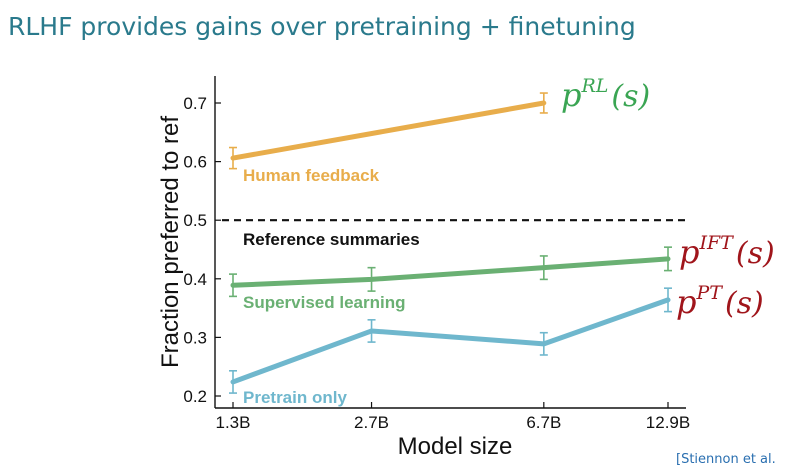 Image resolution: width=794 pixels, height=467 pixels. I want to click on p-pt-label: pPT (s), so click(720, 301).